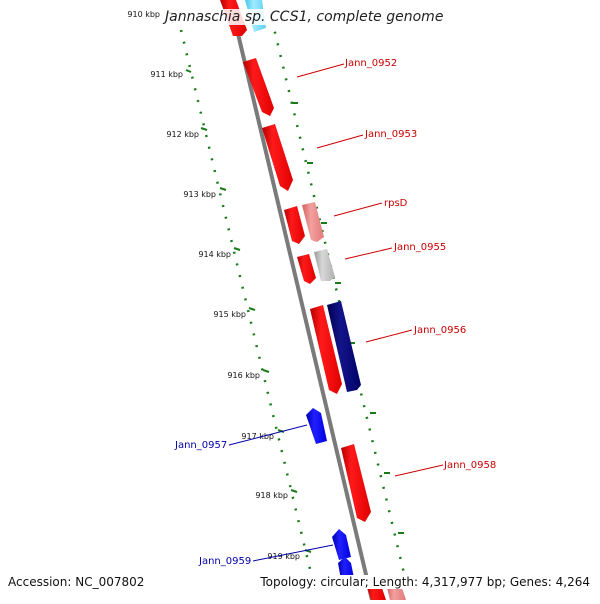  Describe the element at coordinates (224, 561) in the screenshot. I see `gene-label: Jann_0959` at that location.